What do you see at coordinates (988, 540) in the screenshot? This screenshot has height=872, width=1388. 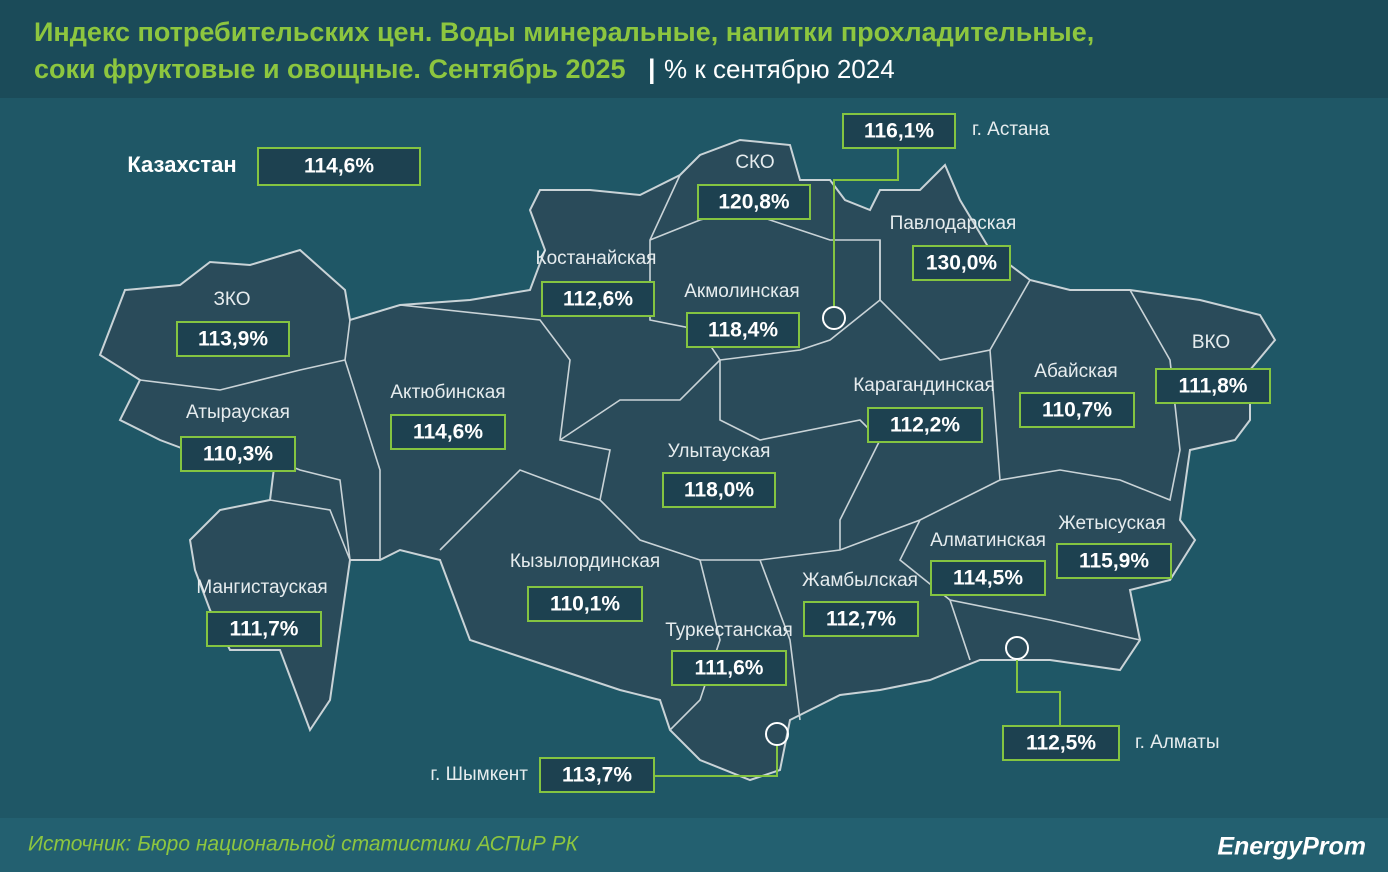 I see `region-name: Алматинская` at bounding box center [988, 540].